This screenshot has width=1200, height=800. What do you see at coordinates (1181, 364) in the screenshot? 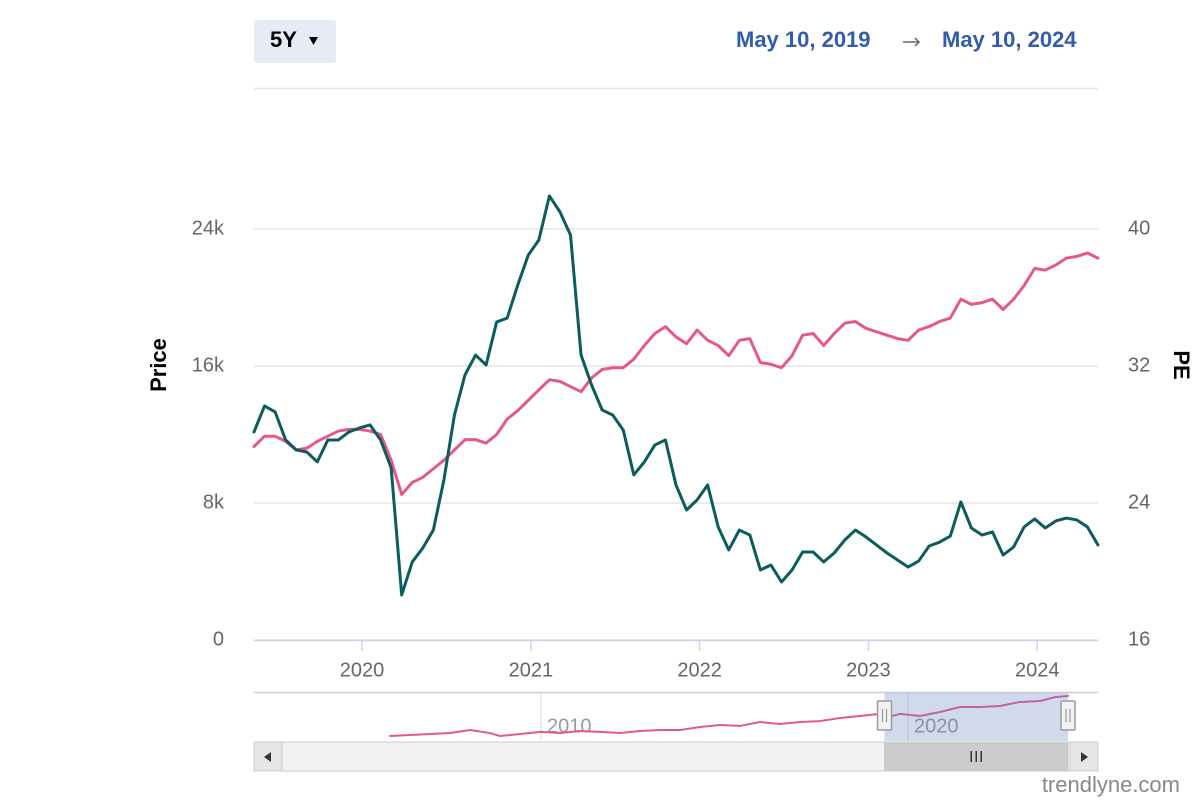
I see `y2-axis-title: PE` at bounding box center [1181, 364].